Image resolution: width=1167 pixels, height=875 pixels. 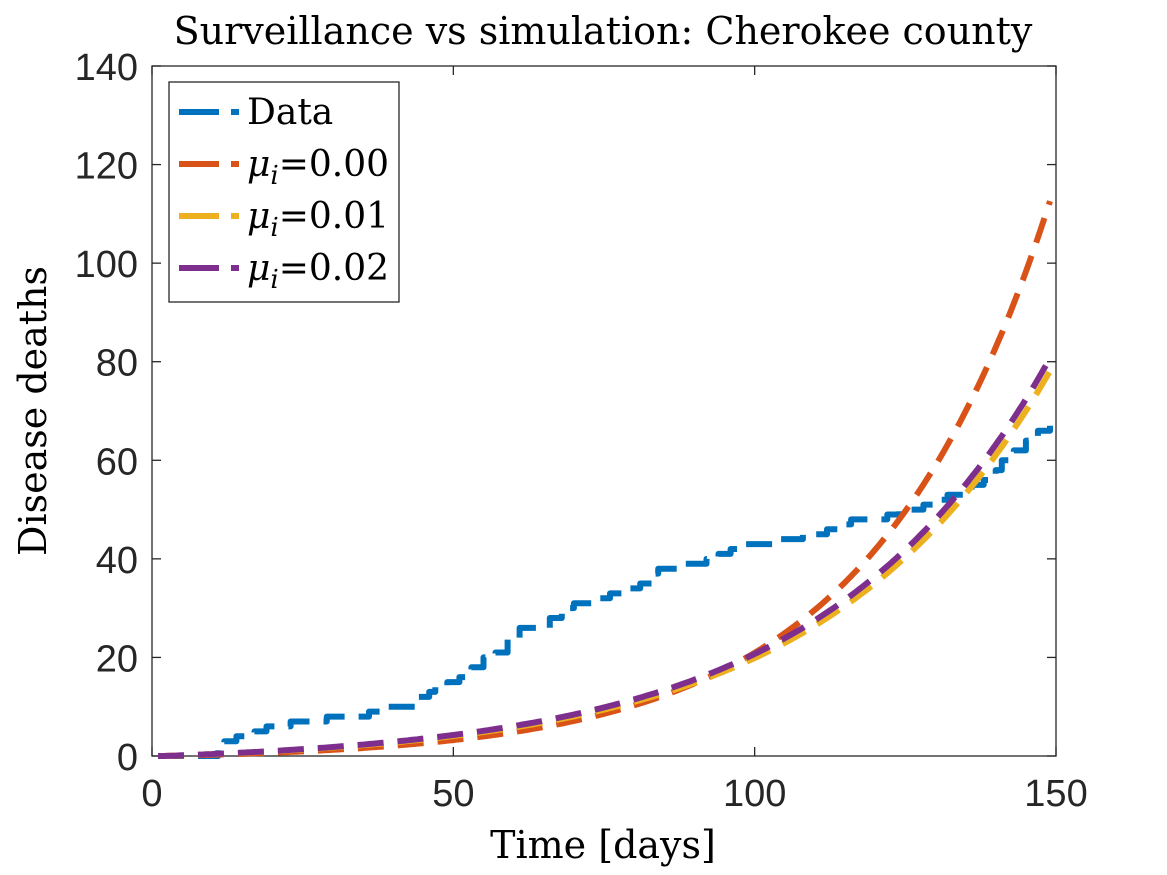 What do you see at coordinates (318, 167) in the screenshot?
I see `legend-label: μi=0.00` at bounding box center [318, 167].